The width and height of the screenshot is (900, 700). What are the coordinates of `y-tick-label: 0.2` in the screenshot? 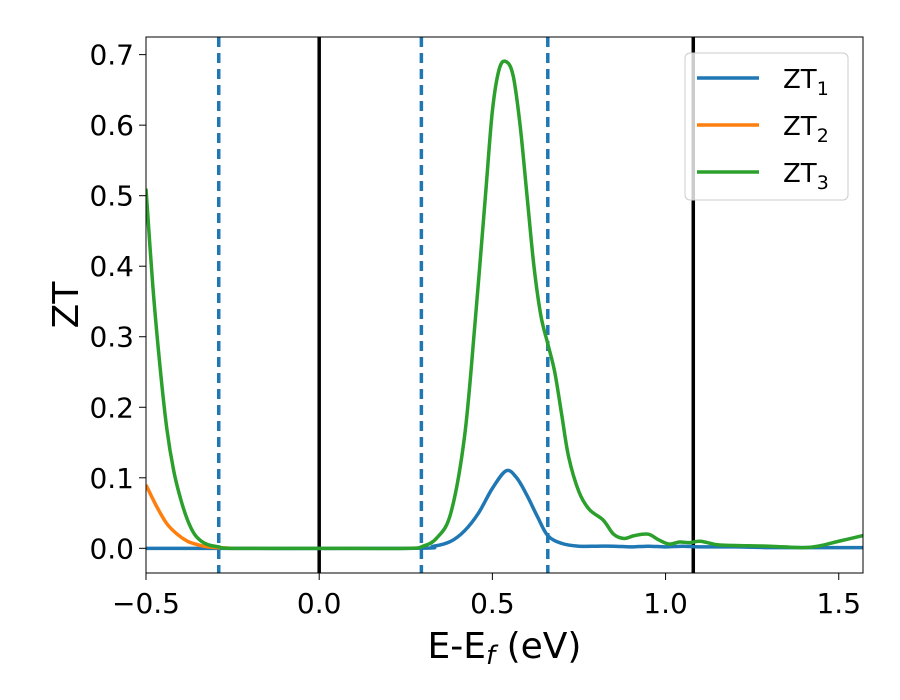 It's located at (111, 407).